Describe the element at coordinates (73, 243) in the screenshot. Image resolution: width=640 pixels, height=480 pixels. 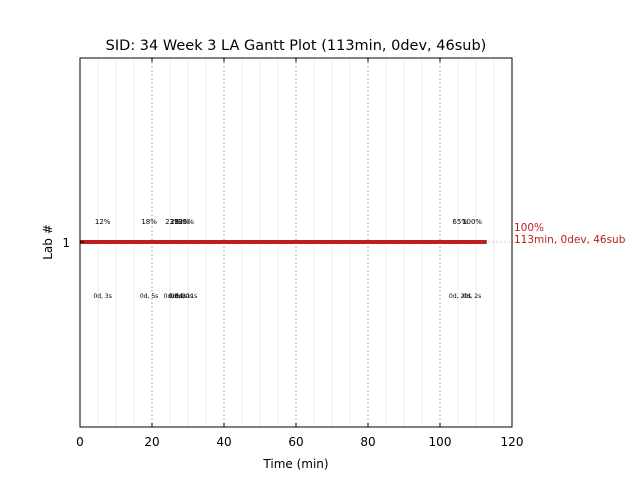
I see `y-ticks: 1` at that location.